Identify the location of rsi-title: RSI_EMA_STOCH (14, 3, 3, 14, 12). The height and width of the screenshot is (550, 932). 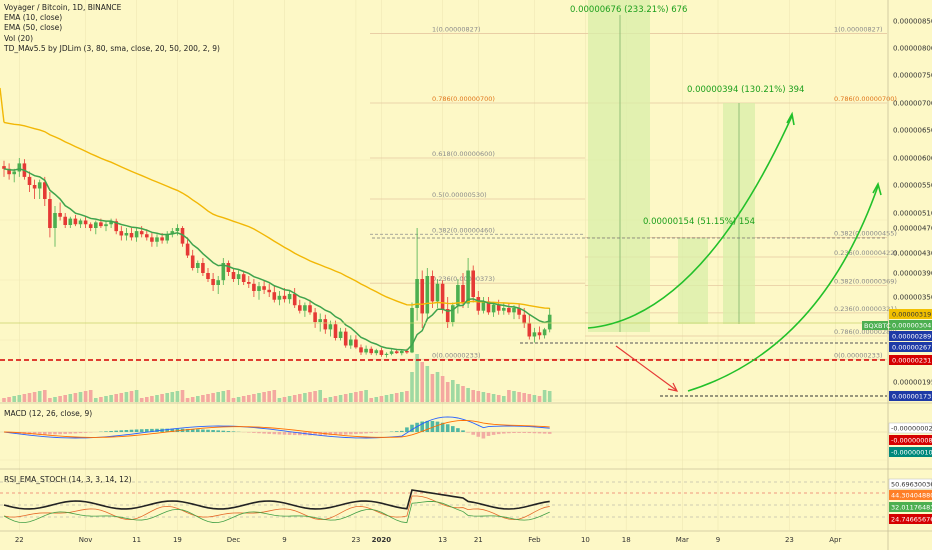
(68, 479).